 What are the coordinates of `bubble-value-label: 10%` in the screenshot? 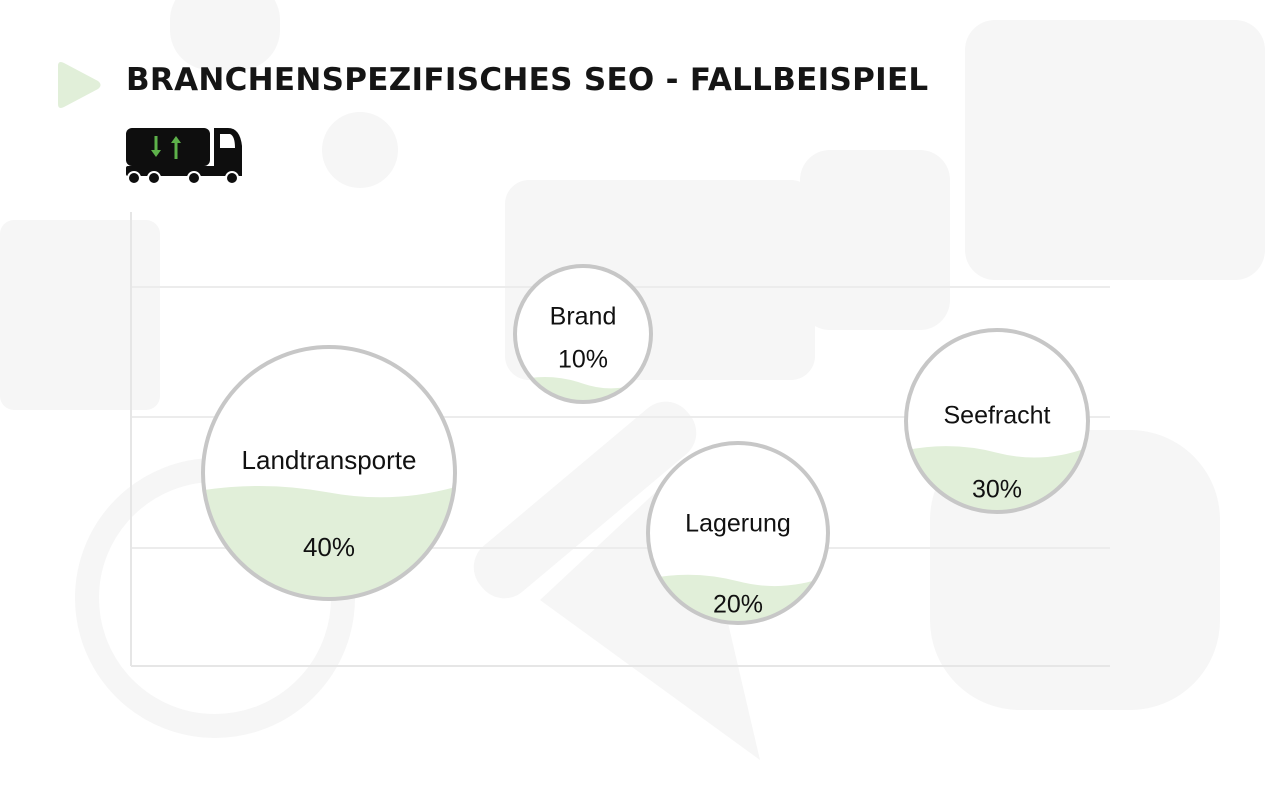 It's located at (583, 360).